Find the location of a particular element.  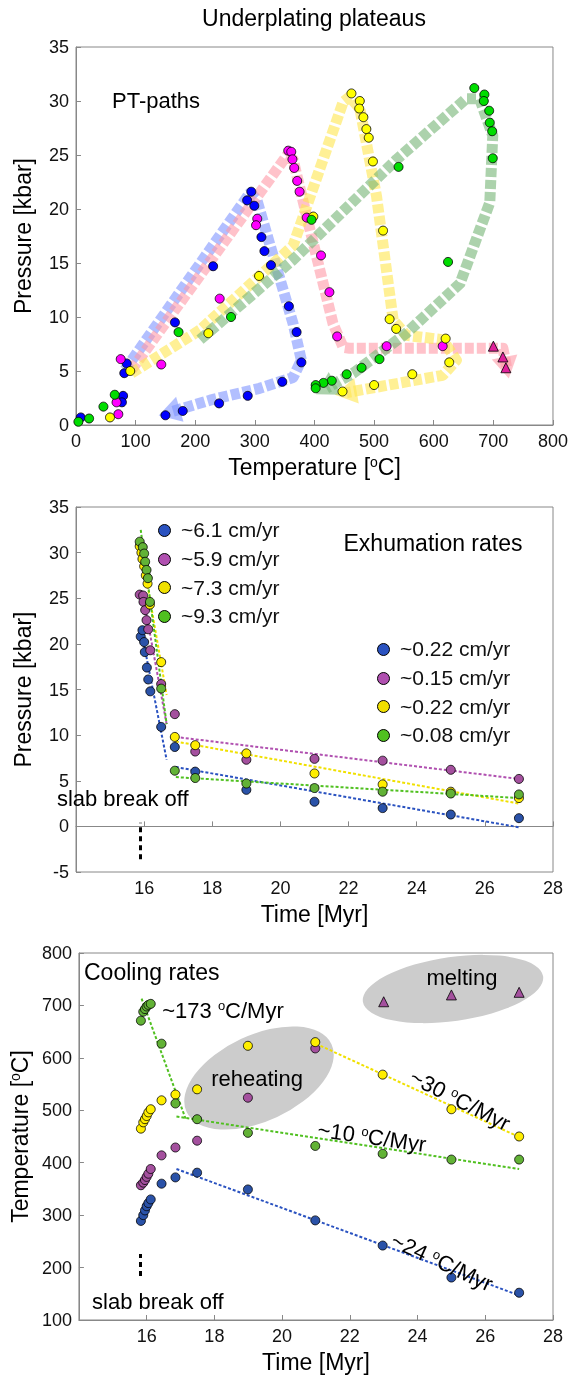

y-tick-label: 100 is located at coordinates (56, 1320).